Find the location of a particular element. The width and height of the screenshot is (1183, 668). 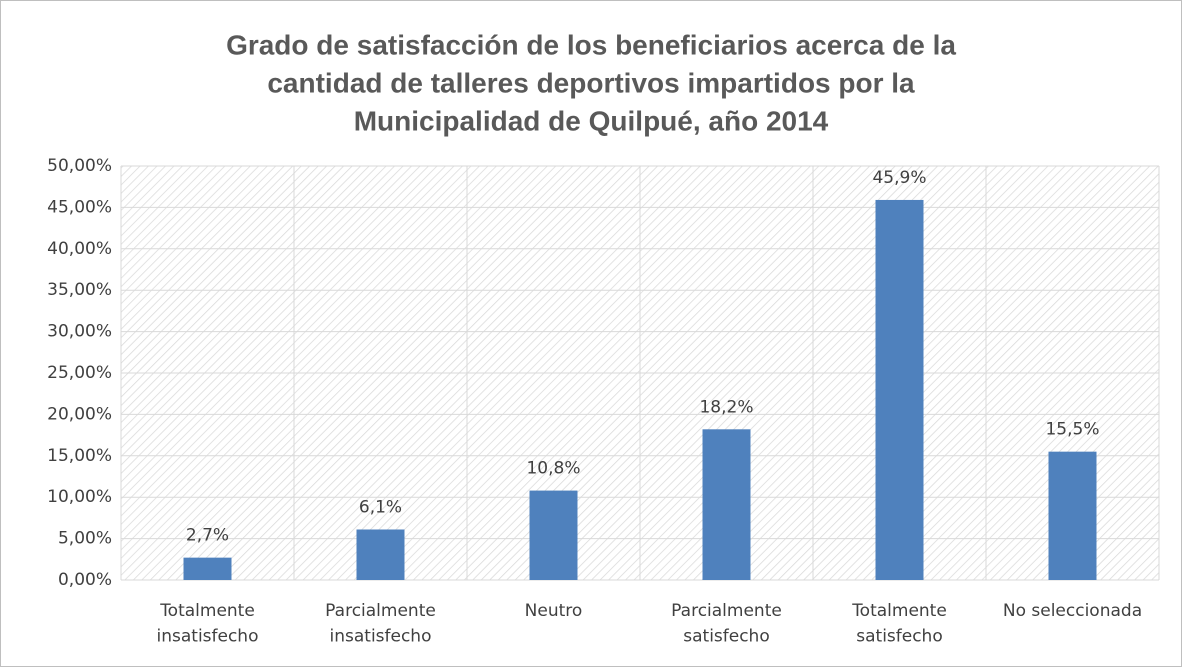

x-tick-label: Parcialmente insatisfecho is located at coordinates (380, 624).